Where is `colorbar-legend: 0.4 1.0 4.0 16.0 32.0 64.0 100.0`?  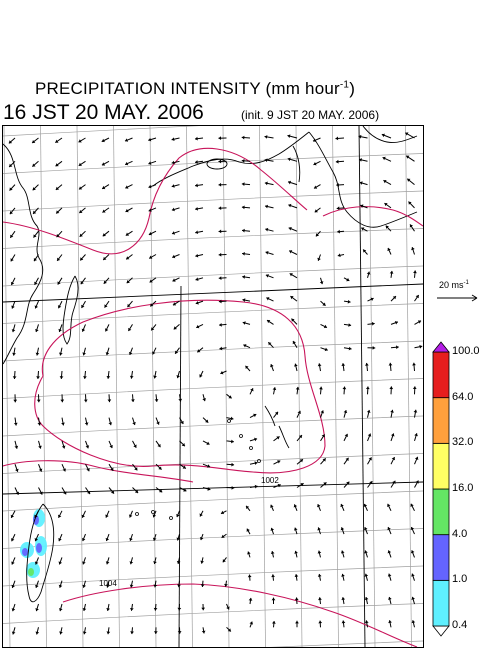 colorbar-legend: 0.4 1.0 4.0 16.0 32.0 64.0 100.0 is located at coordinates (465, 490).